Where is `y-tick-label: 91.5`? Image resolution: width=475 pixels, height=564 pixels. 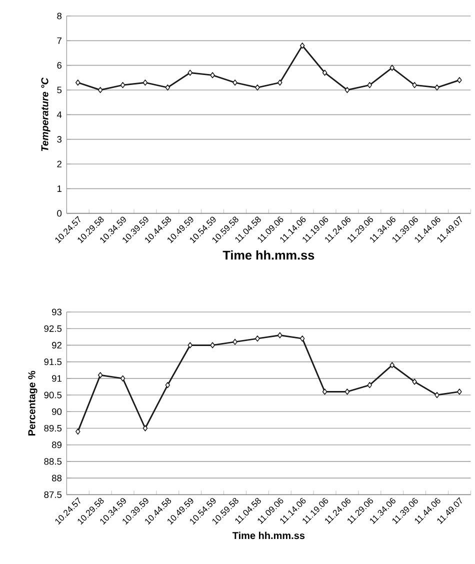 y-tick-label: 91.5 is located at coordinates (53, 362).